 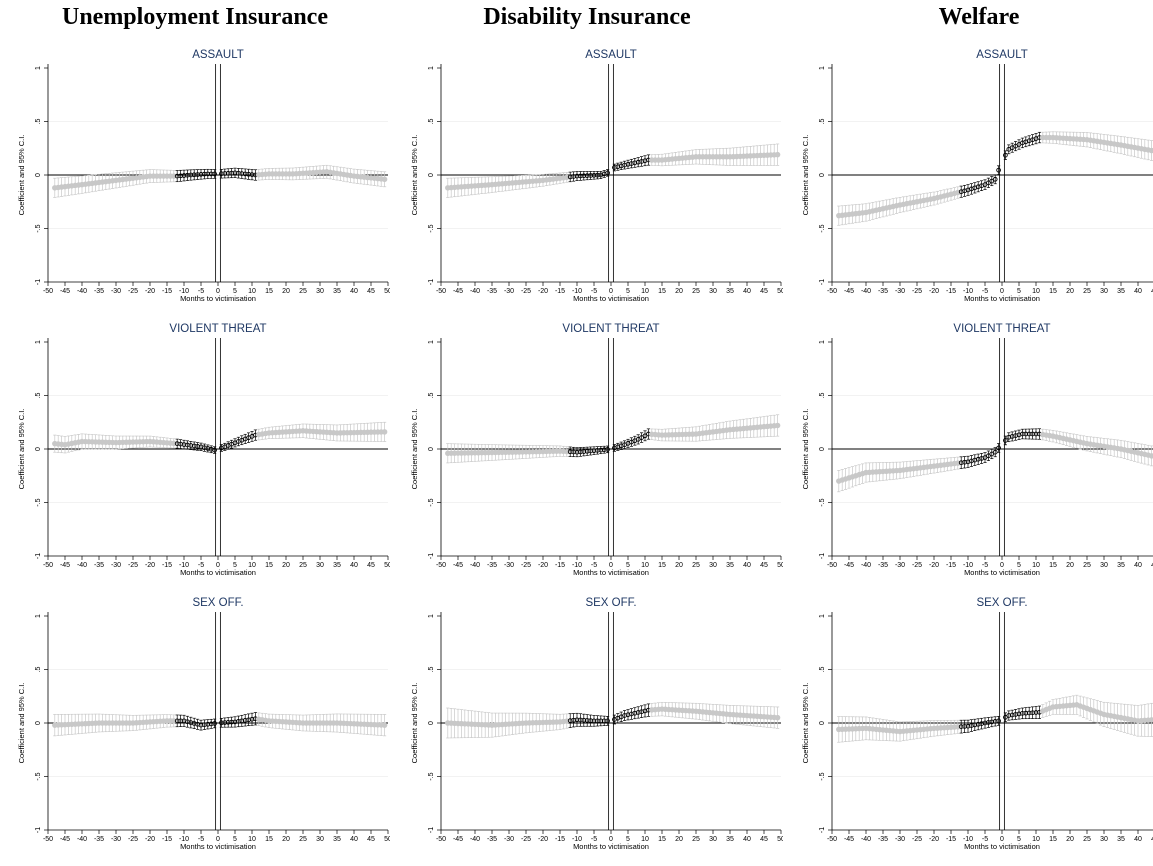 What do you see at coordinates (1001, 603) in the screenshot?
I see `panel-title: SEX OFF.` at bounding box center [1001, 603].